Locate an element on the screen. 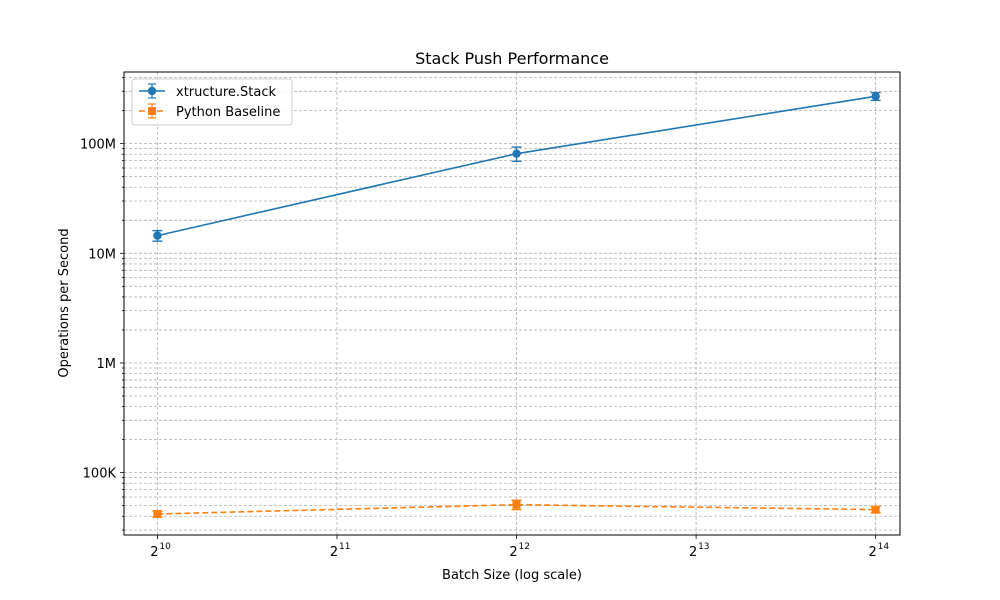  legend-label: Python Baseline is located at coordinates (228, 112).